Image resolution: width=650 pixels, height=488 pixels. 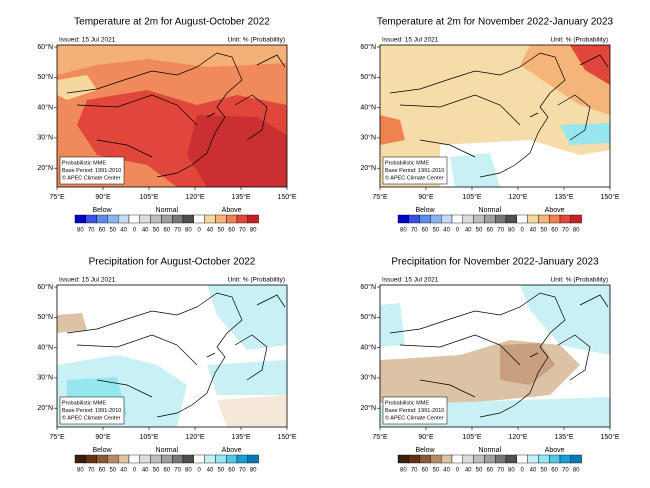 What do you see at coordinates (410, 40) in the screenshot?
I see `issued-date: Issued: 15 Jul 2021` at bounding box center [410, 40].